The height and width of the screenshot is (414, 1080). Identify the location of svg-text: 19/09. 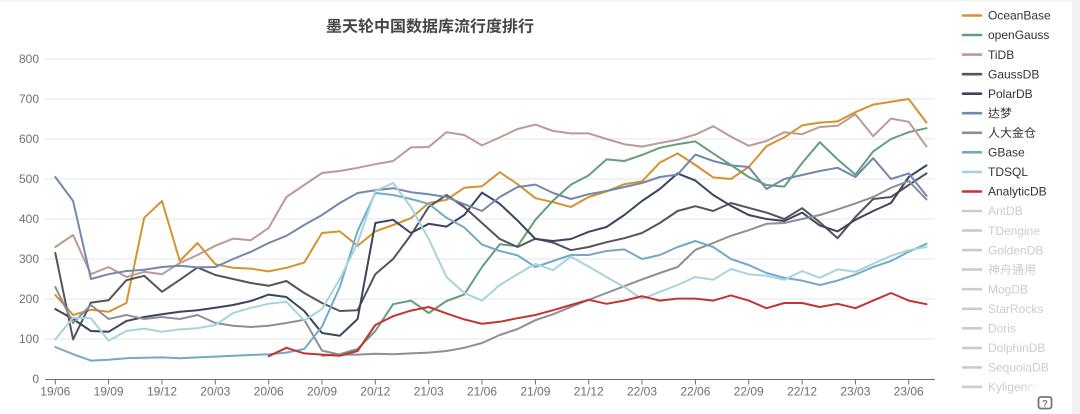
(109, 392).